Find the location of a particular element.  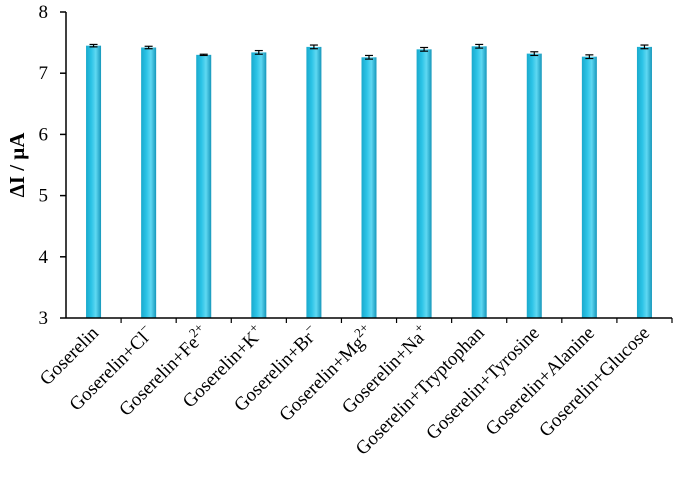

x-tick-label: Goserelin+Mg2+ is located at coordinates (326, 373).